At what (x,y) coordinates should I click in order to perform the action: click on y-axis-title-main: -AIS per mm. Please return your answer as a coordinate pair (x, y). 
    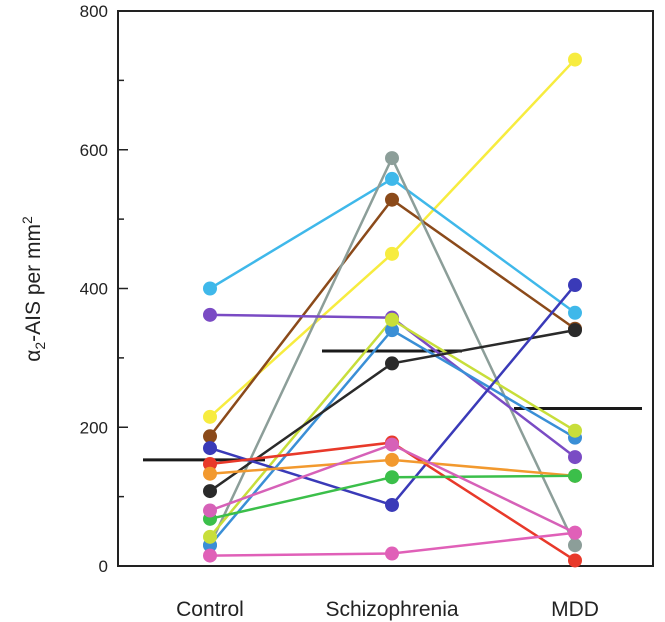
    Looking at the image, I should click on (33, 283).